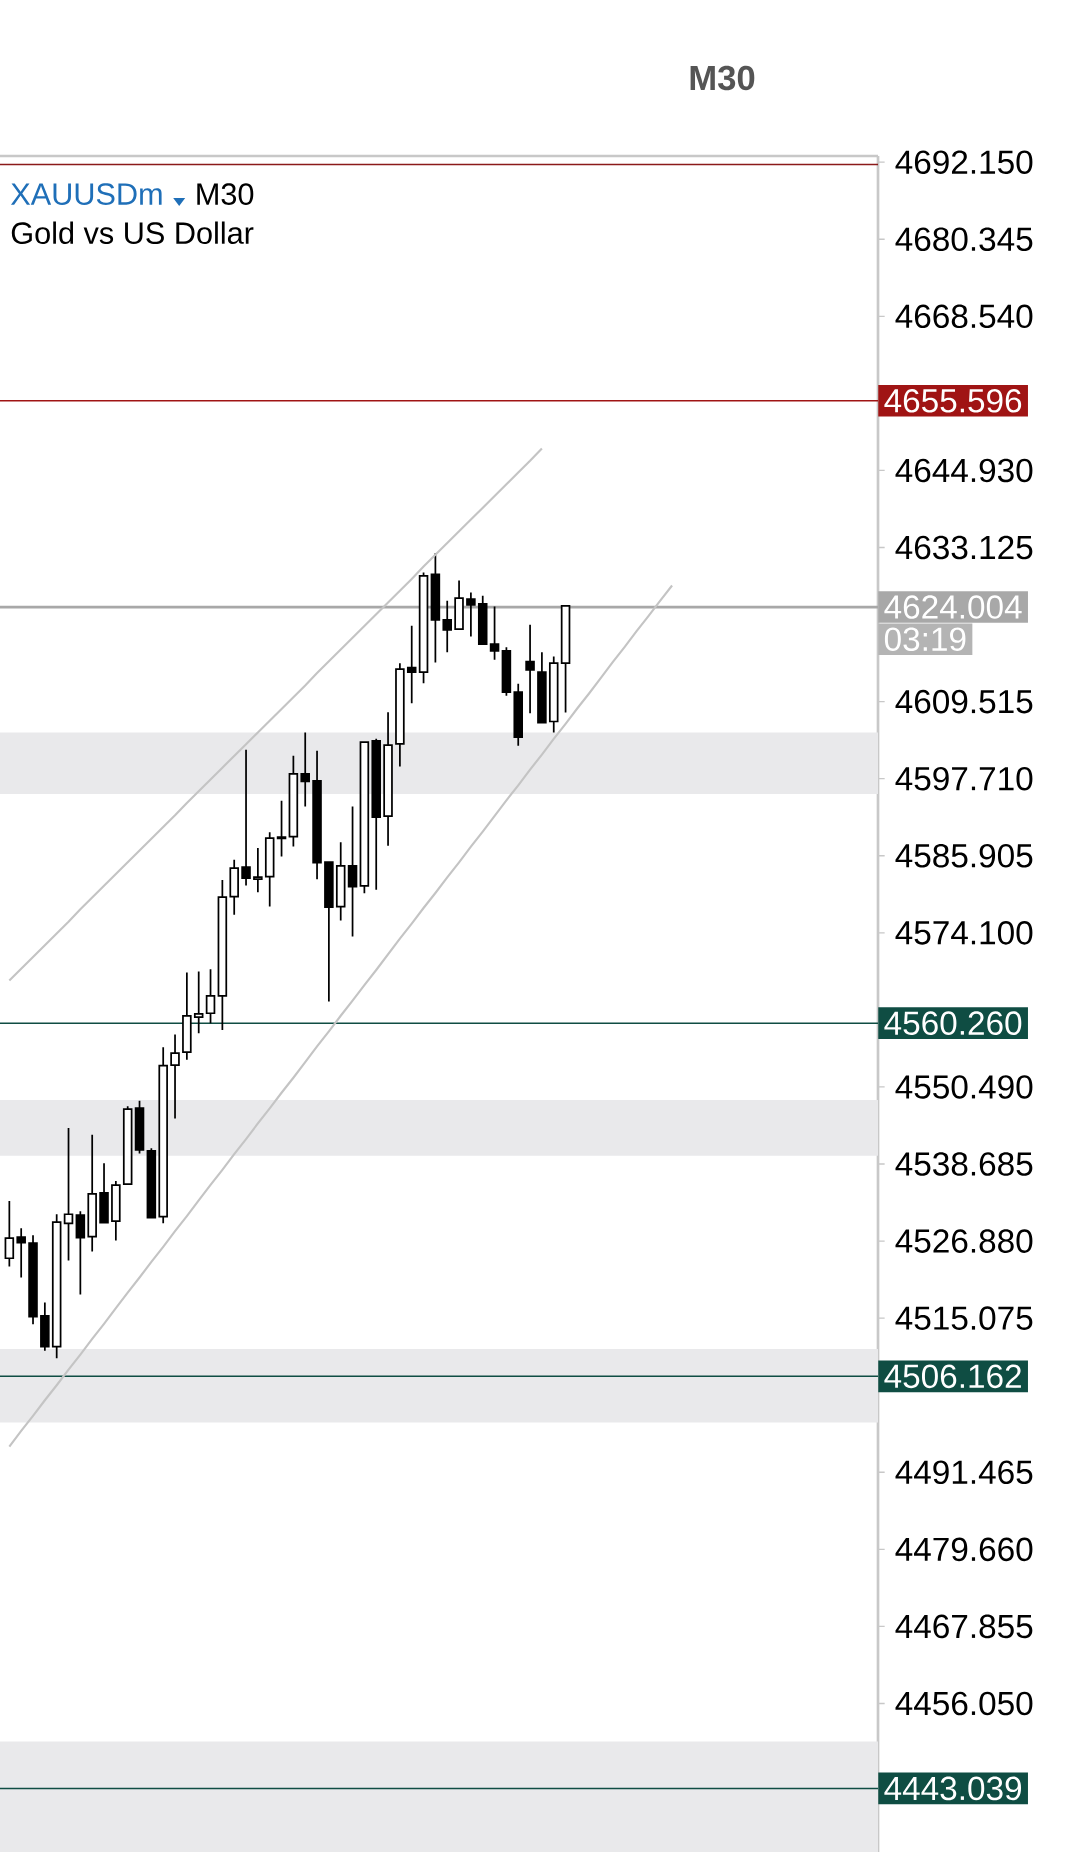  I want to click on ref-line-label: 4506.162, so click(952, 1376).